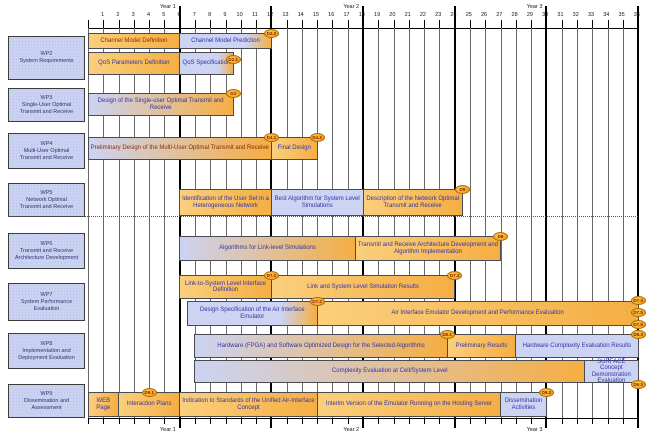 This screenshot has width=650, height=442. I want to click on milestone-badge: D7.4, so click(638, 300).